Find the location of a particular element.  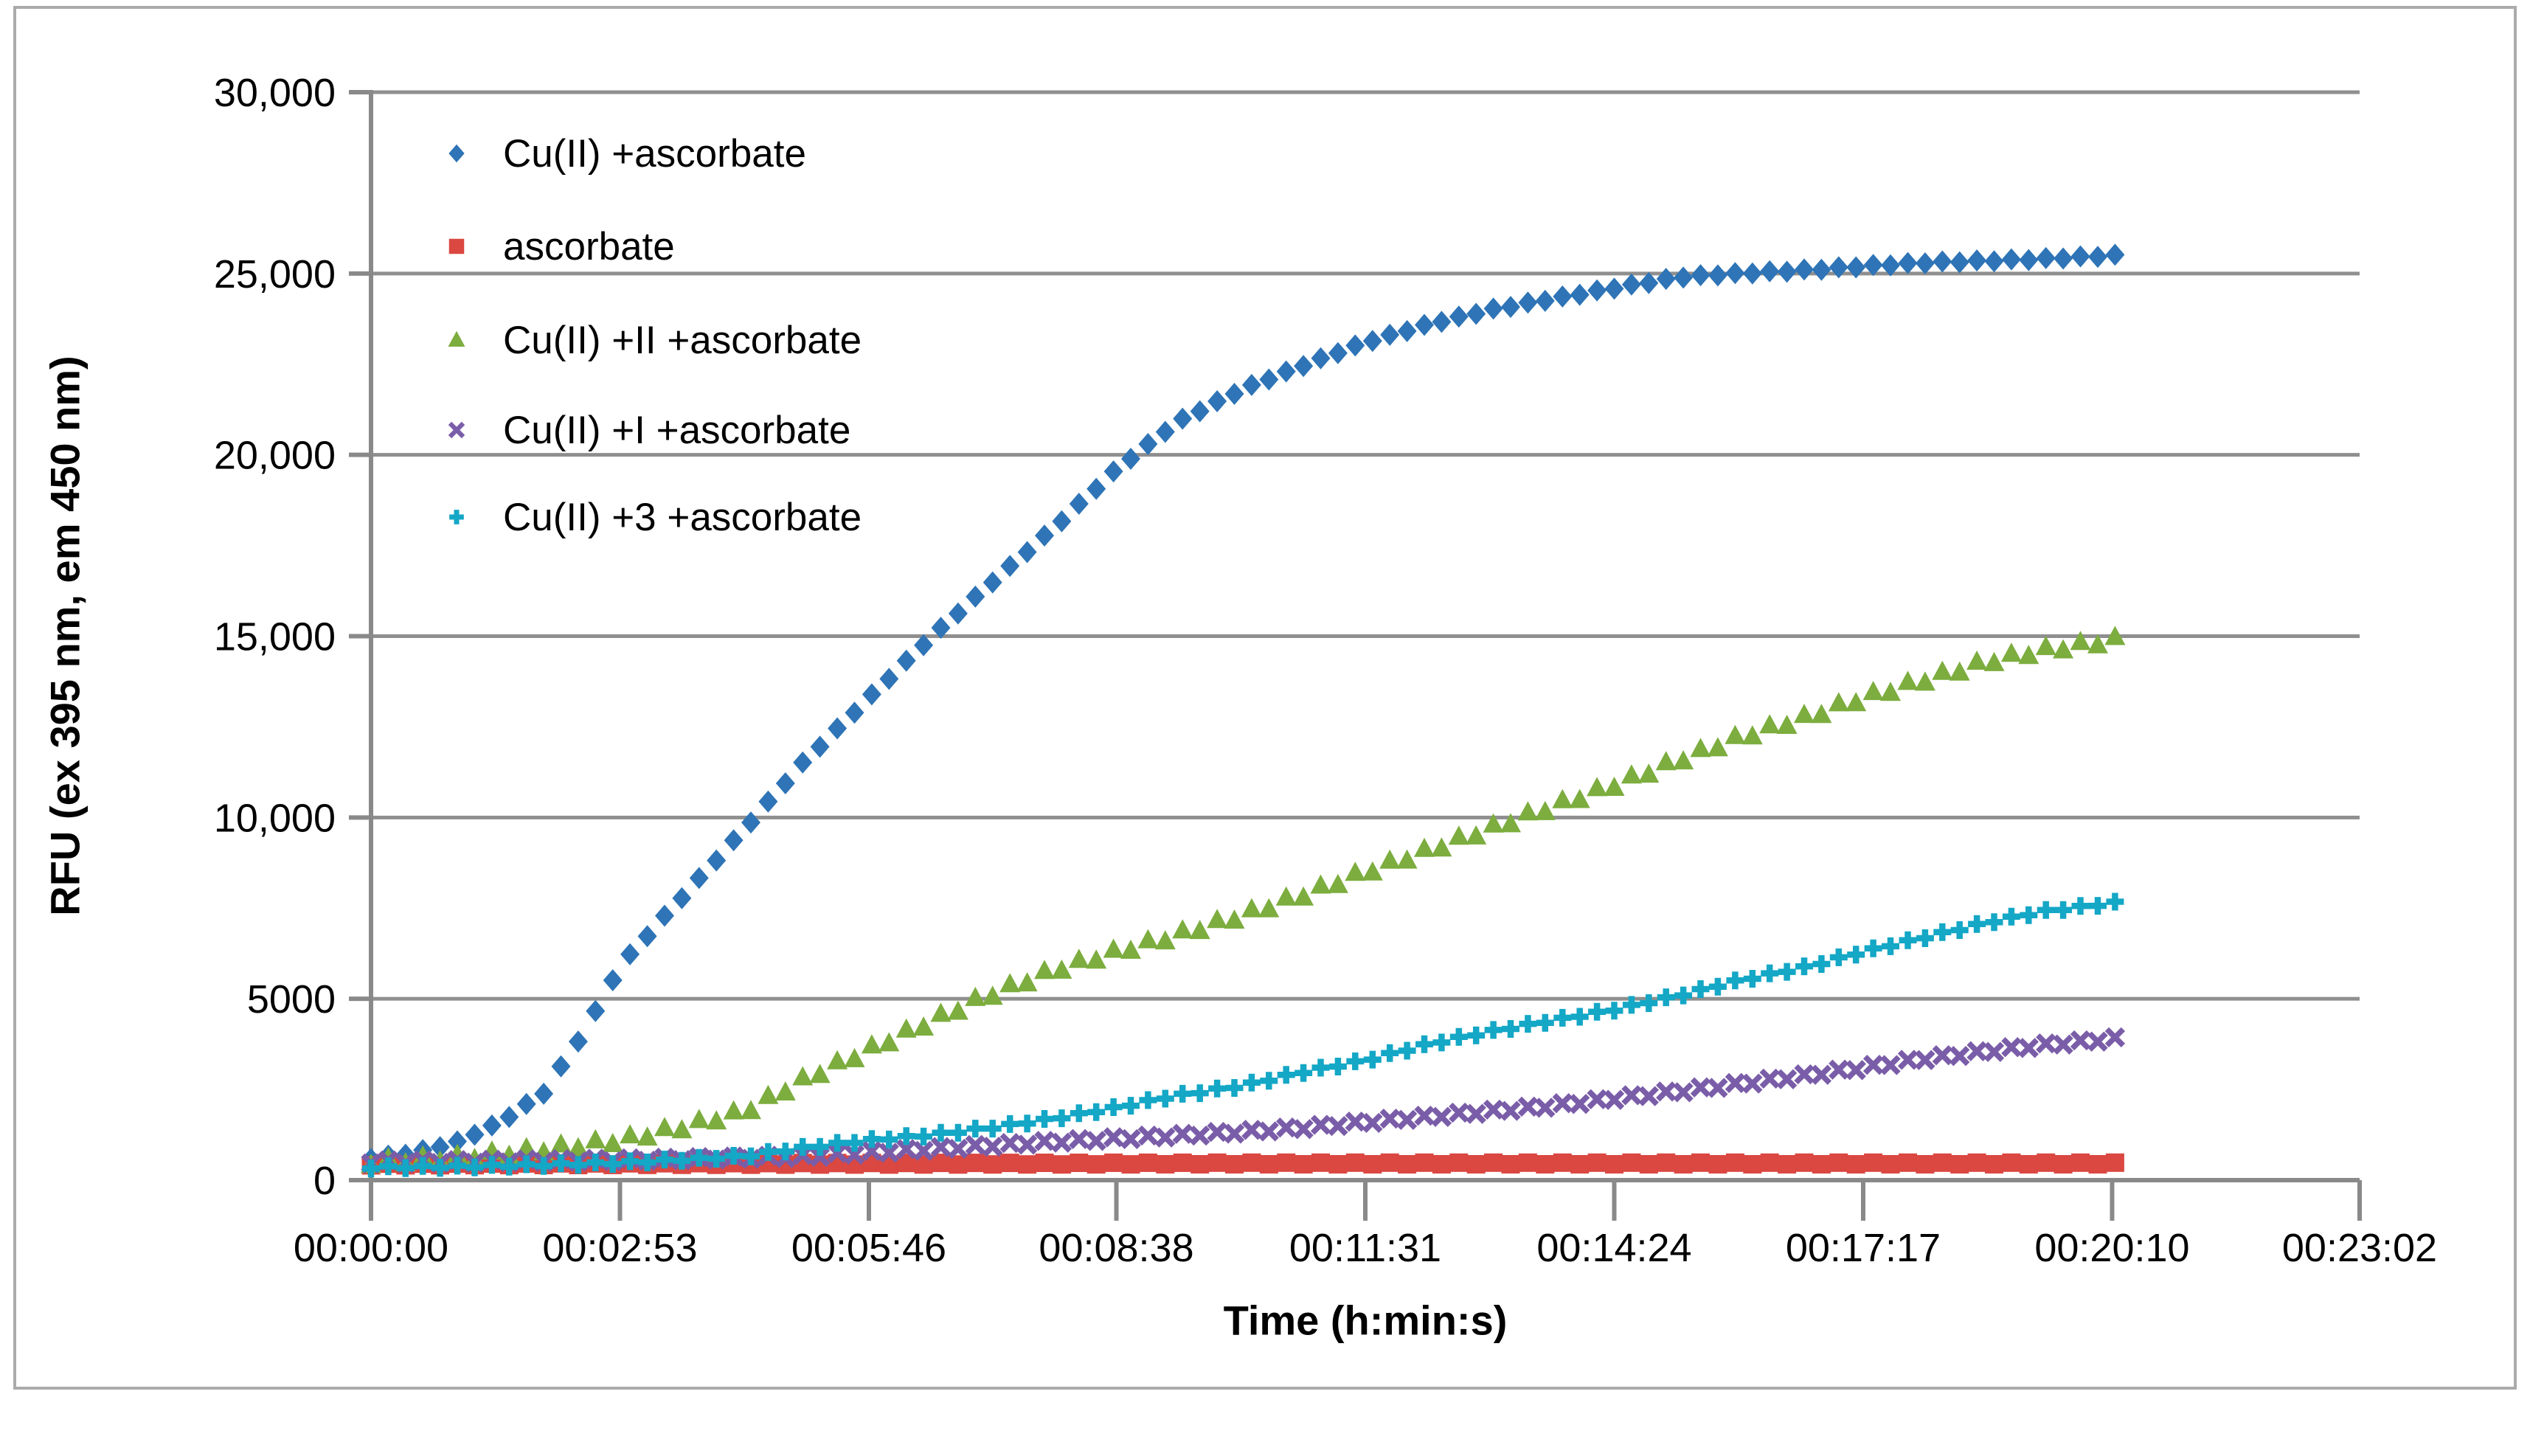

y-tick-label: 25,000 is located at coordinates (275, 274).